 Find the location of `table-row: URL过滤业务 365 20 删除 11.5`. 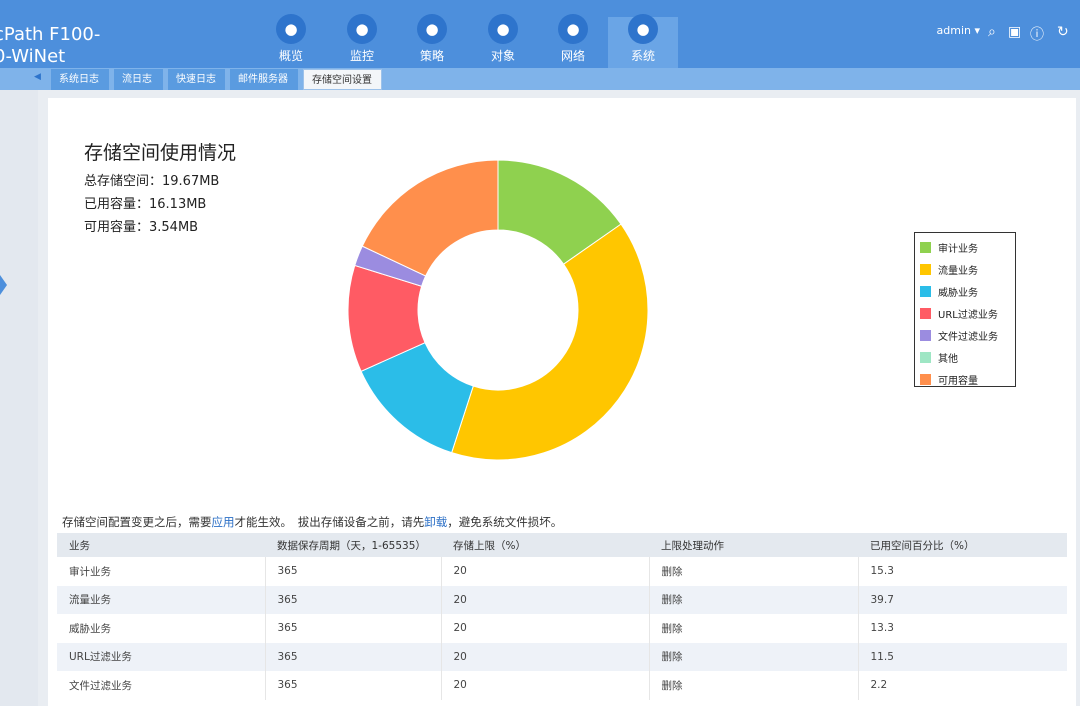

table-row: URL过滤业务 365 20 删除 11.5 is located at coordinates (562, 656).